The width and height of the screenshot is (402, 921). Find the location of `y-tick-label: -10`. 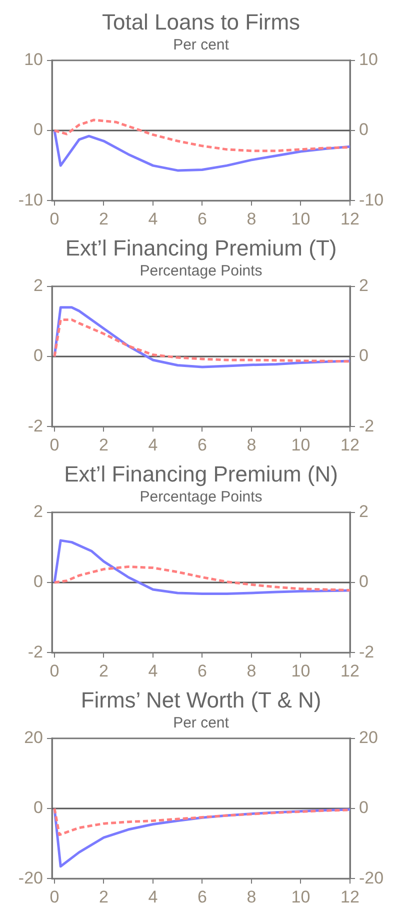

y-tick-label: -10 is located at coordinates (30, 200).